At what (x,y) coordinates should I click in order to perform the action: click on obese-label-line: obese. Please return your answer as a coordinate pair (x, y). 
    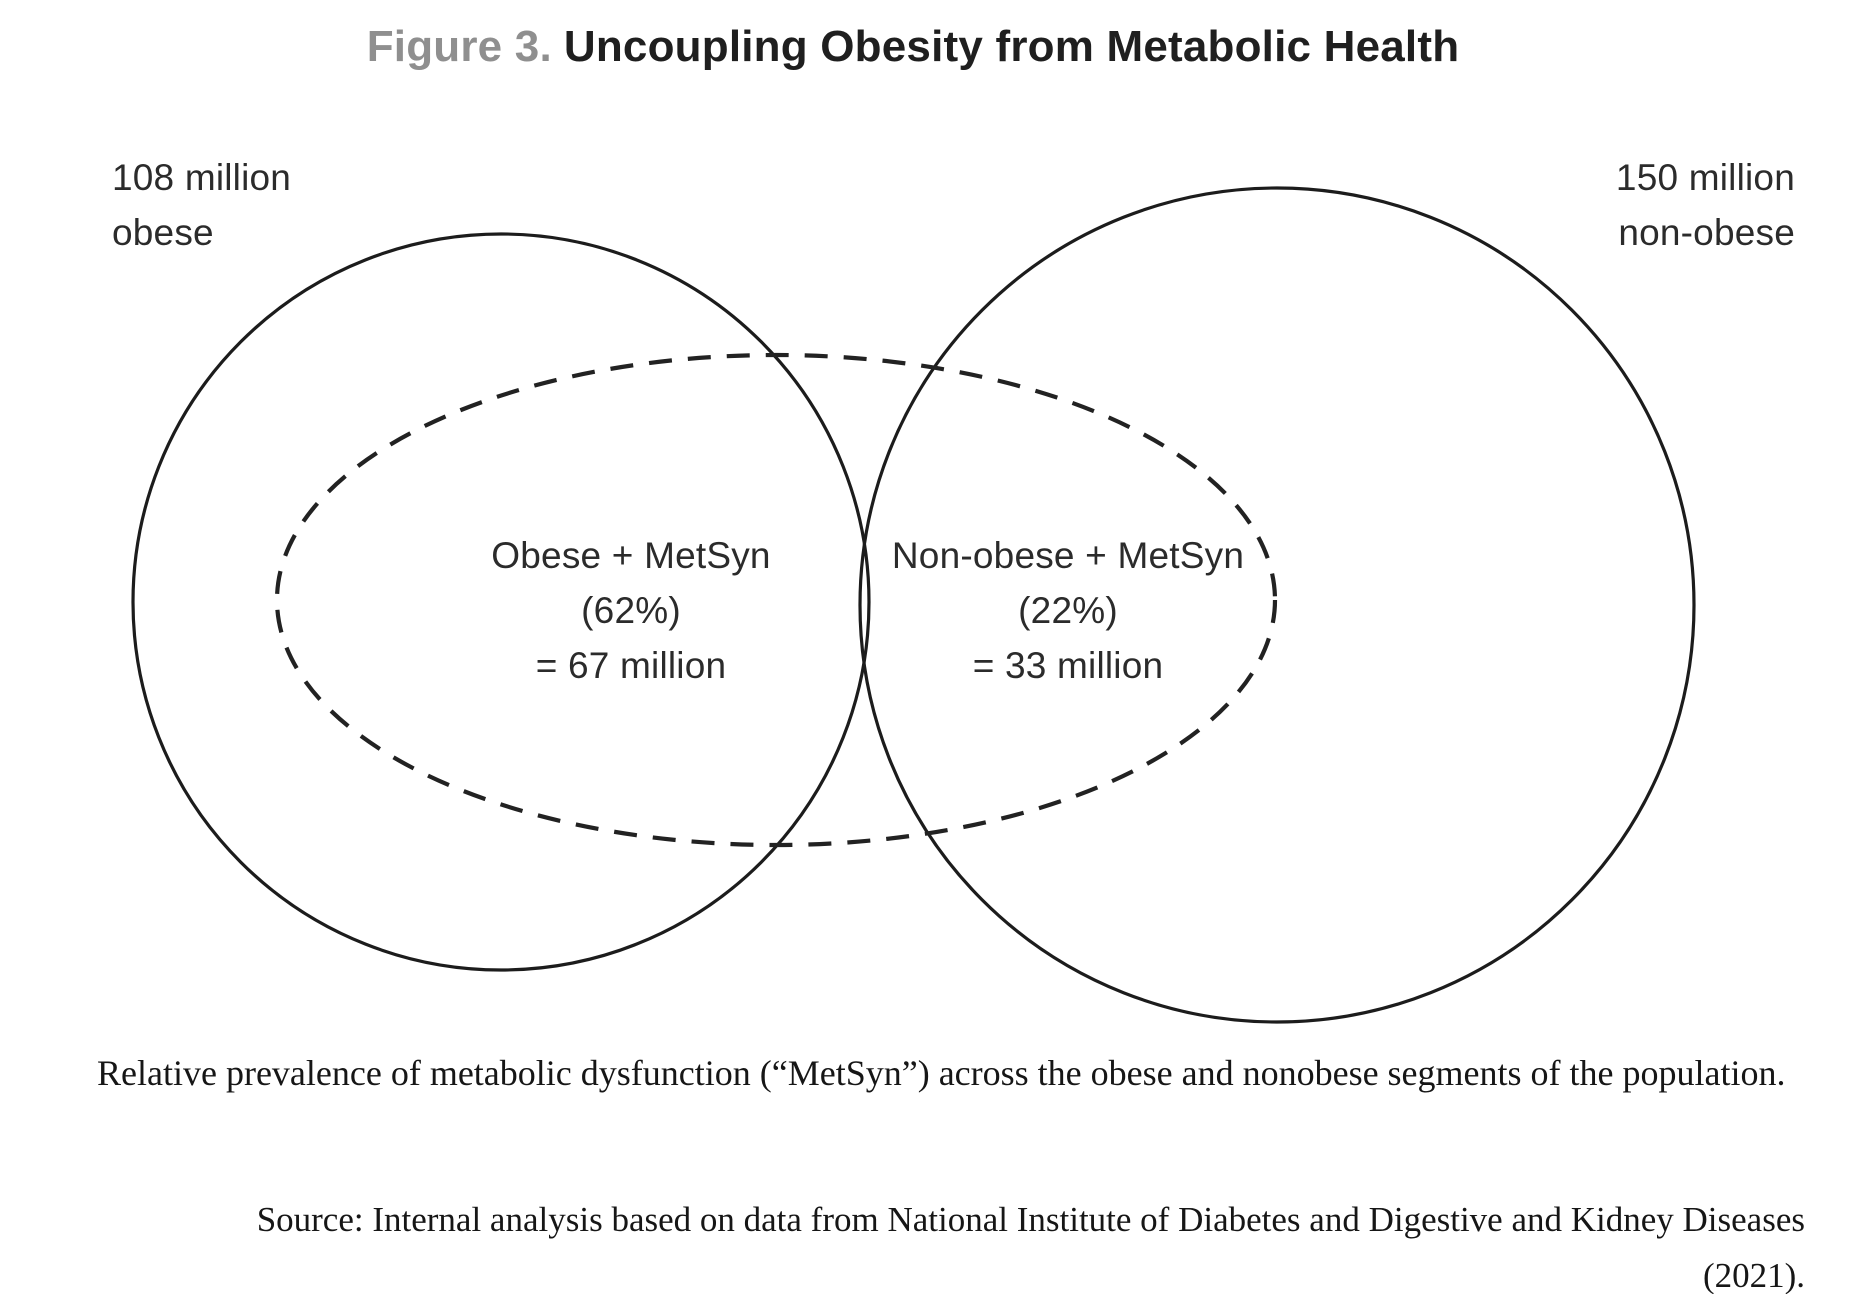
    Looking at the image, I should click on (163, 232).